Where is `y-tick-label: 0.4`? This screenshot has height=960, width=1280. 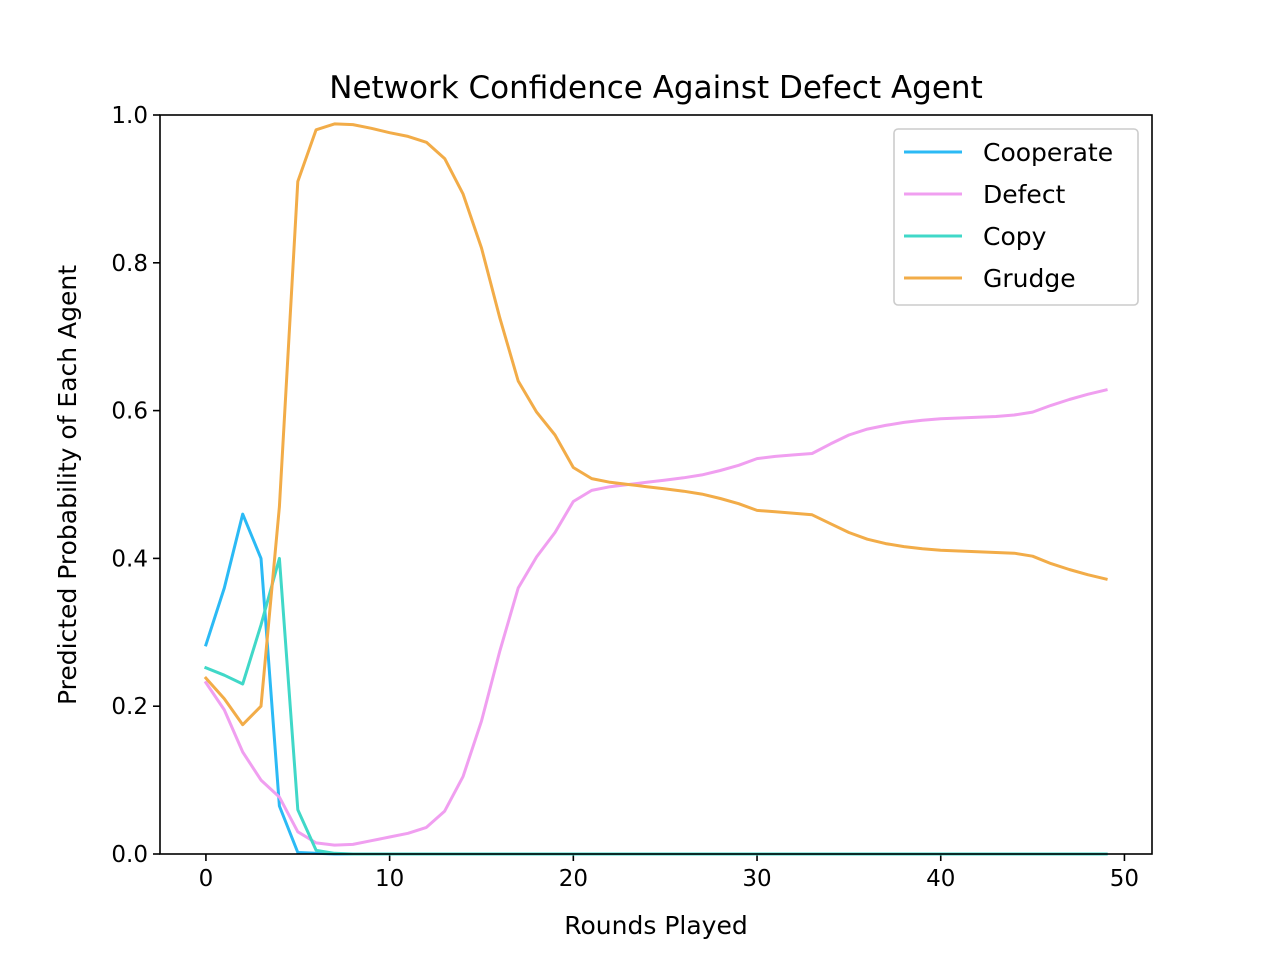
y-tick-label: 0.4 is located at coordinates (129, 559).